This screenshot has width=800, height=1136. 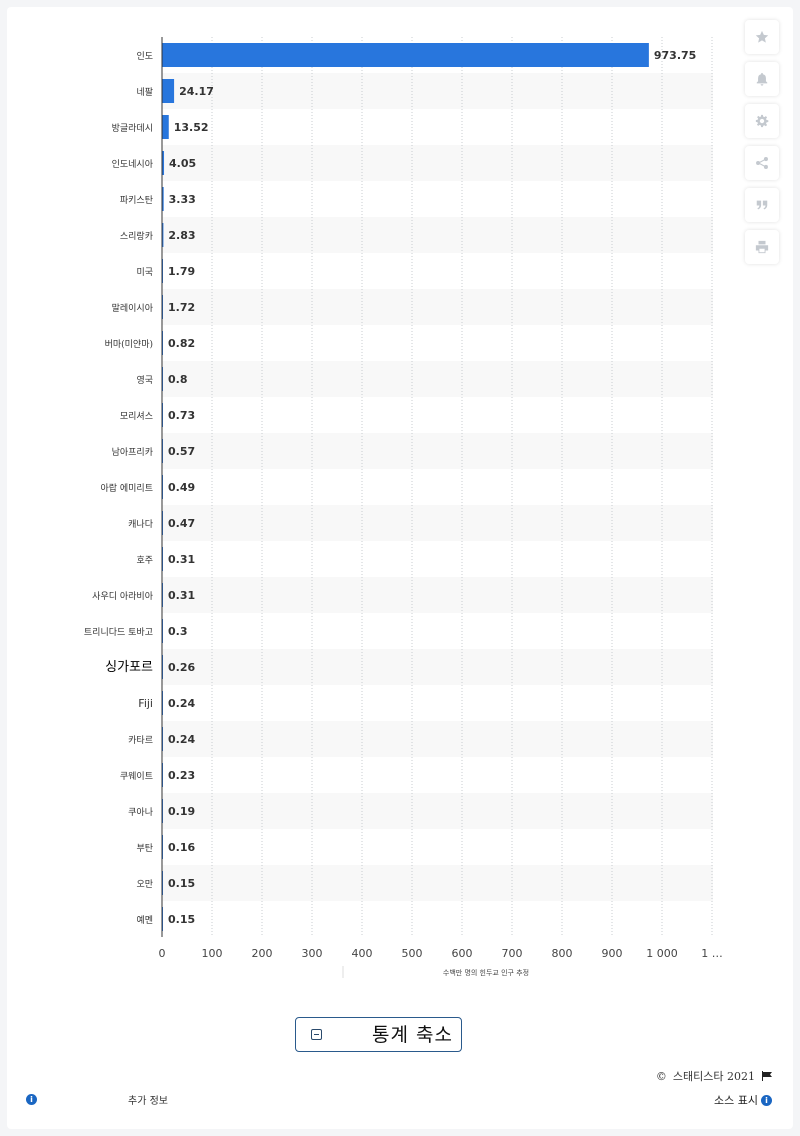 What do you see at coordinates (181, 271) in the screenshot?
I see `value-label: 1.79` at bounding box center [181, 271].